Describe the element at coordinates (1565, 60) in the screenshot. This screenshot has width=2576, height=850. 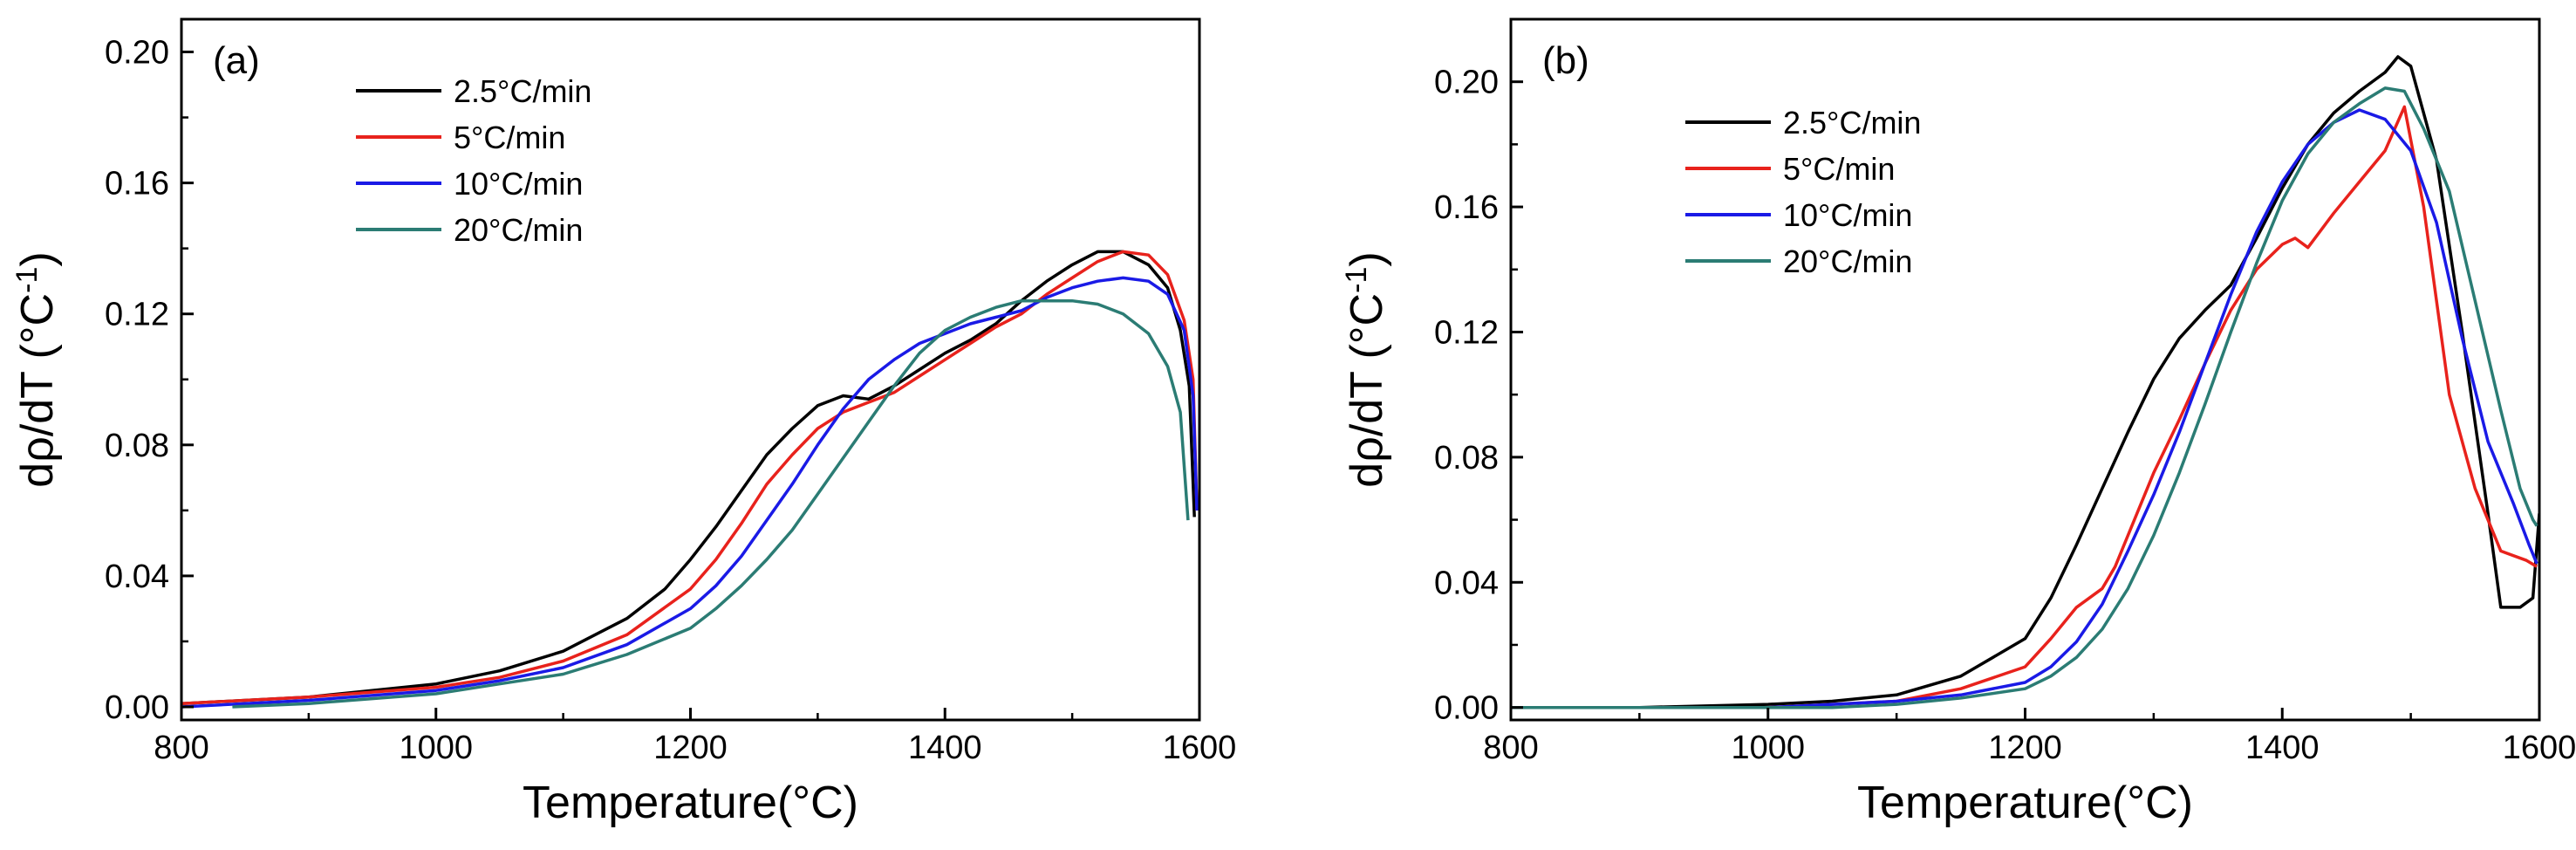
I see `panel-label: (b)` at that location.